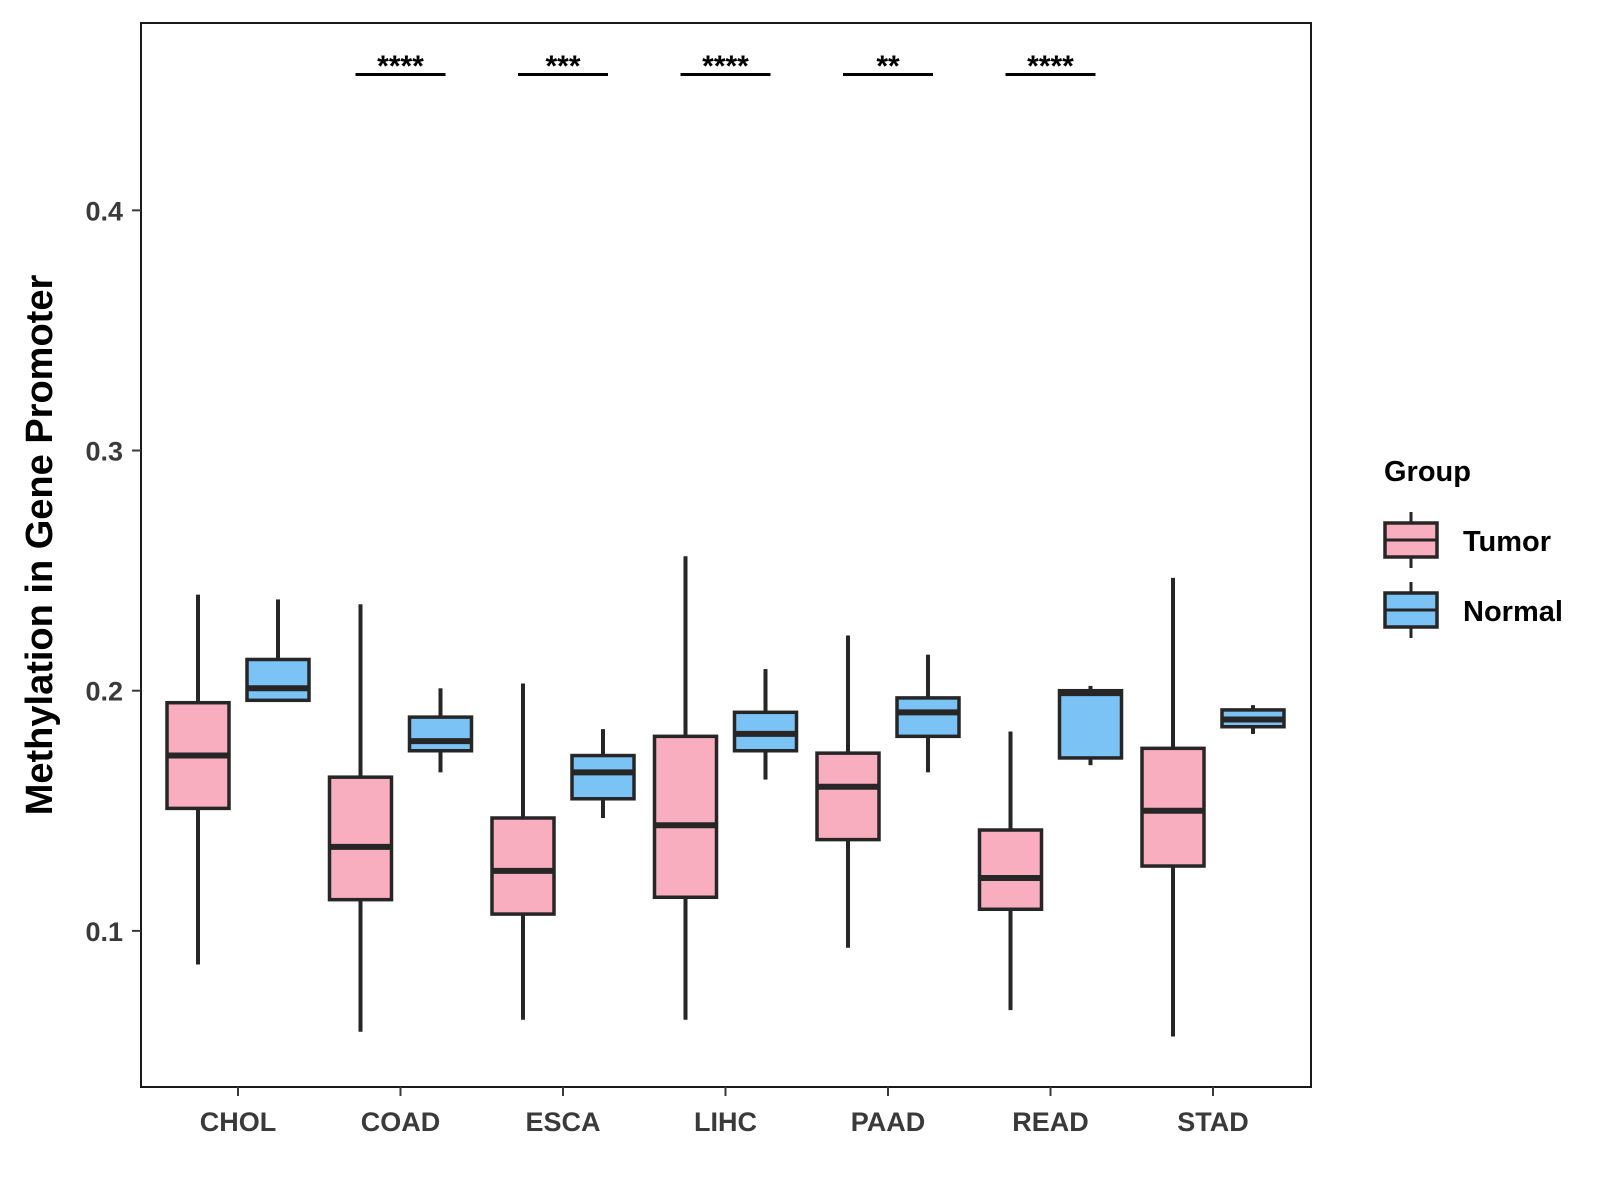 The image size is (1600, 1200). Describe the element at coordinates (104, 932) in the screenshot. I see `y-tick-label: 0.1` at that location.